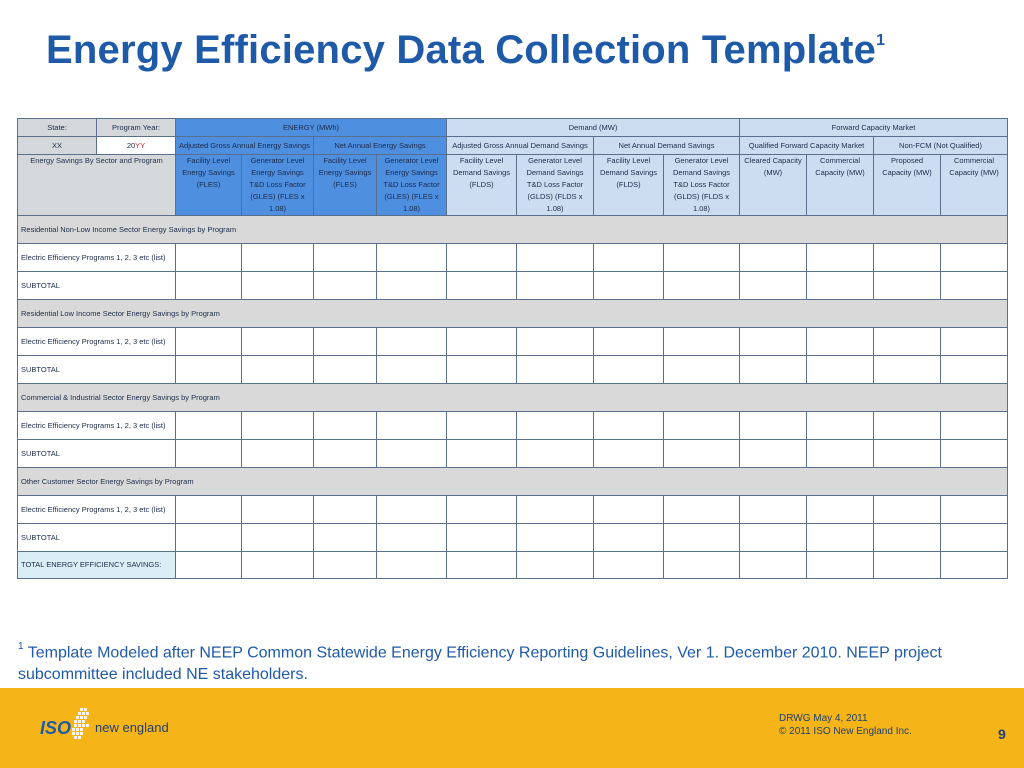  What do you see at coordinates (136, 145) in the screenshot?
I see `program-year-value: 20YY` at bounding box center [136, 145].